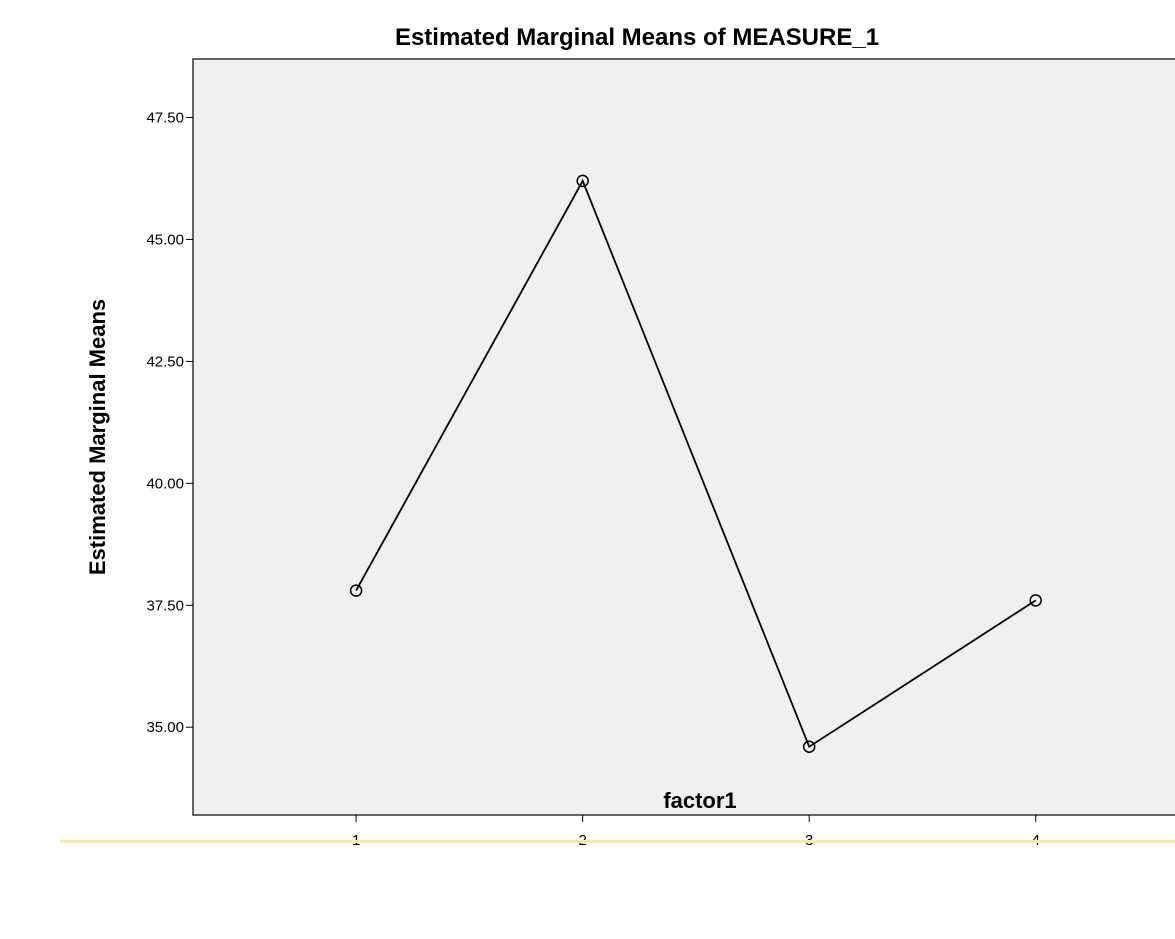 The width and height of the screenshot is (1175, 939). Describe the element at coordinates (165, 361) in the screenshot. I see `y-tick-label-3: 42.50` at that location.